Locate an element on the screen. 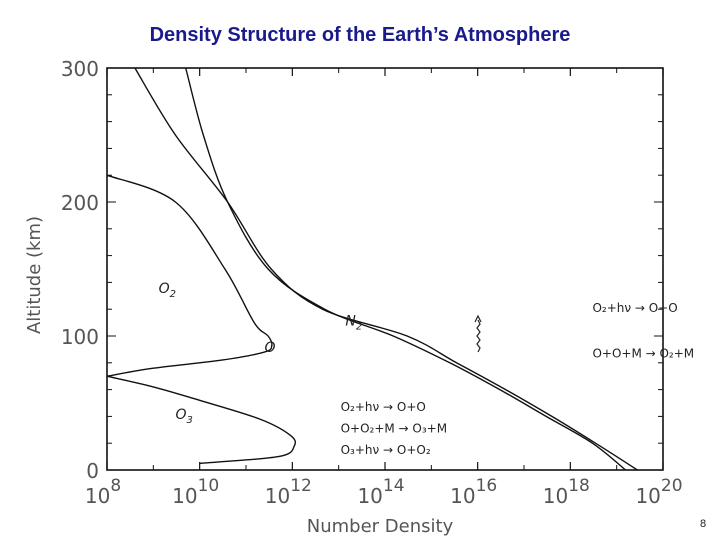  x-tick-label: 1018 is located at coordinates (566, 492).